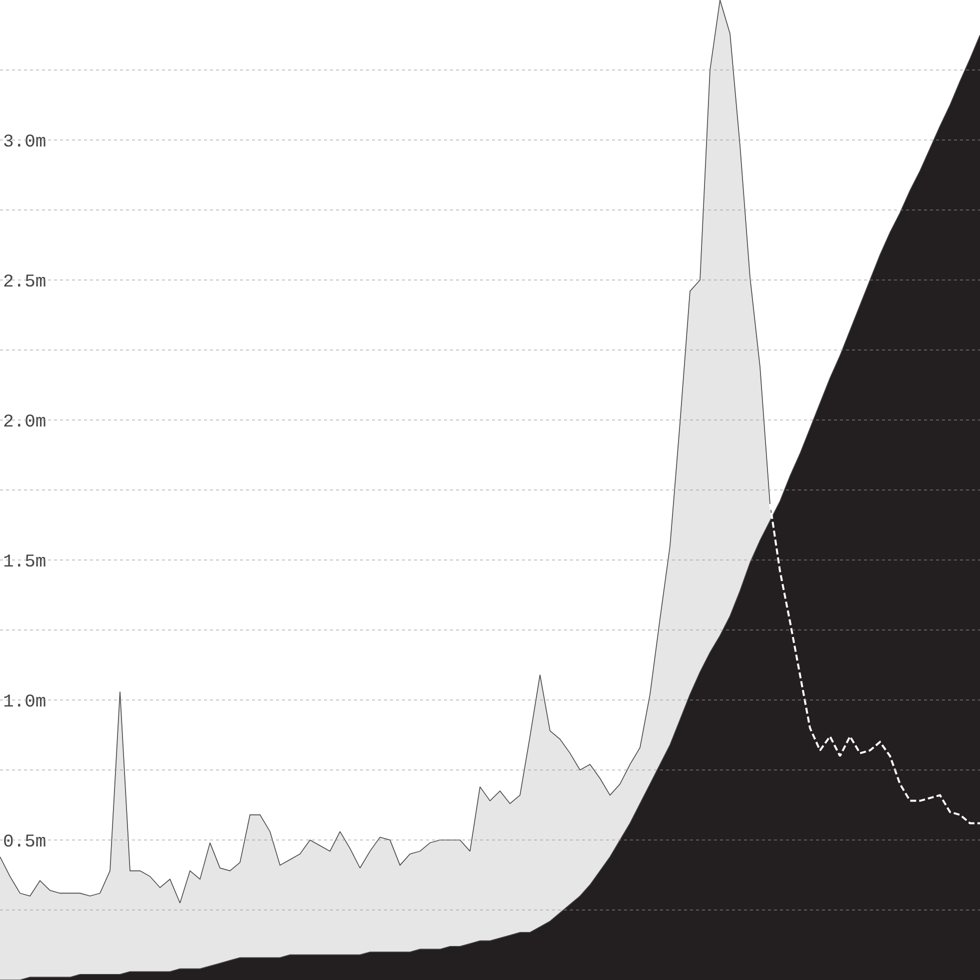 The image size is (980, 980). I want to click on y-tick-label: 1.5m, so click(24, 562).